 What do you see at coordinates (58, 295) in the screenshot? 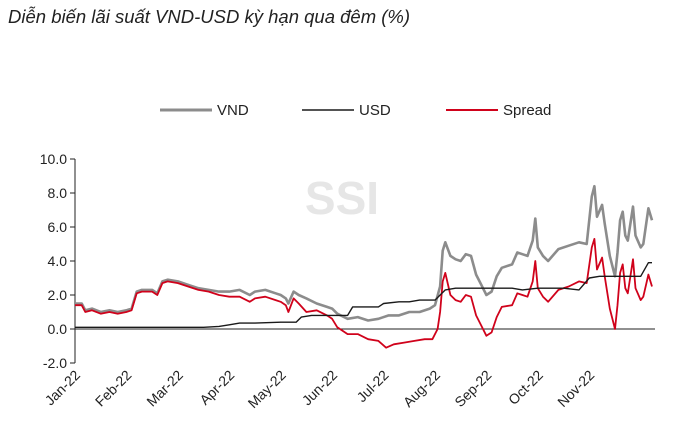
I see `y-tick-label: 2.0` at bounding box center [58, 295].